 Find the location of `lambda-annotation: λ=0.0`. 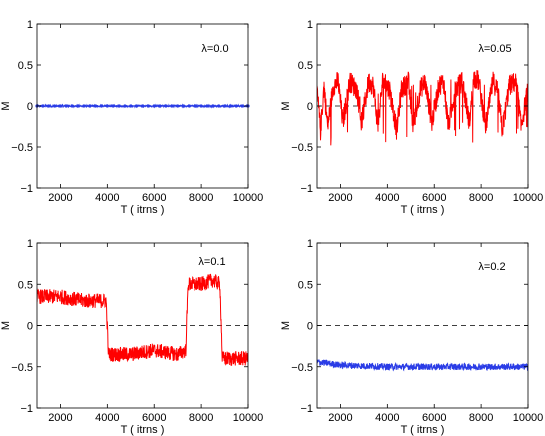

lambda-annotation: λ=0.0 is located at coordinates (214, 49).